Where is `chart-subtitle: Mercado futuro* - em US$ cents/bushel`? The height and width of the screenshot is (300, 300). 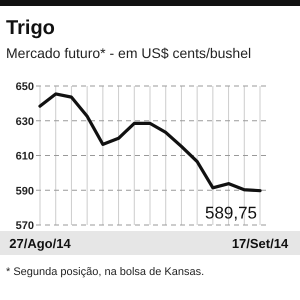
chart-subtitle: Mercado futuro* - em US$ cents/bushel is located at coordinates (129, 53).